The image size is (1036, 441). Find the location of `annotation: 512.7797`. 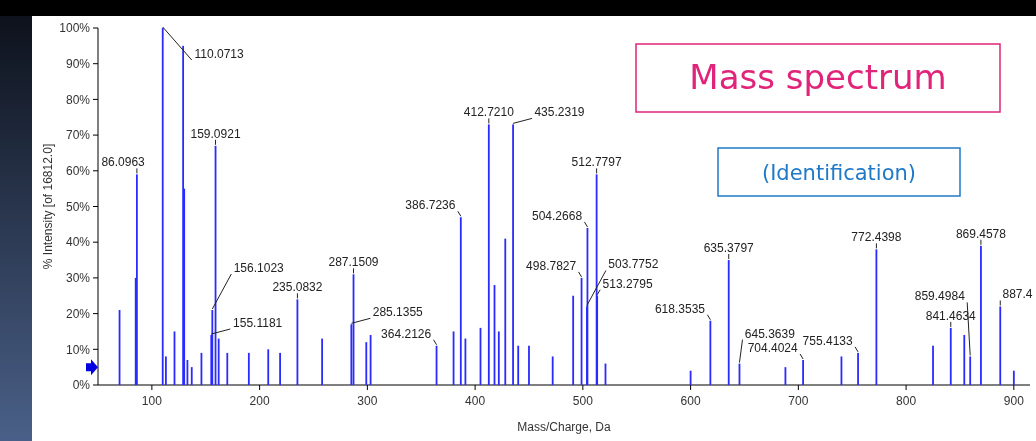

annotation: 512.7797 is located at coordinates (596, 162).